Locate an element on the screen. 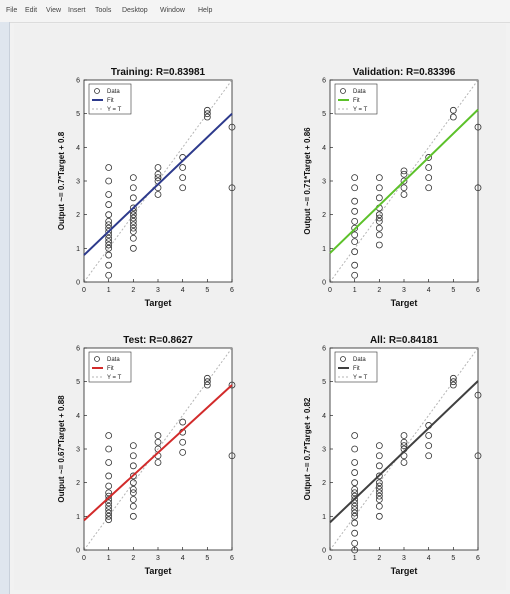  menu-help: Help is located at coordinates (205, 10).